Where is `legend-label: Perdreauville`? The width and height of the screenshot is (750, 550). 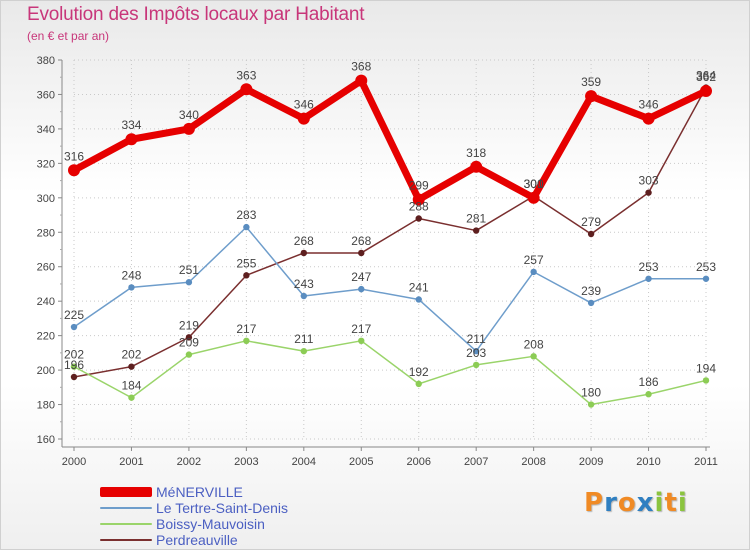
legend-label: Perdreauville is located at coordinates (197, 540).